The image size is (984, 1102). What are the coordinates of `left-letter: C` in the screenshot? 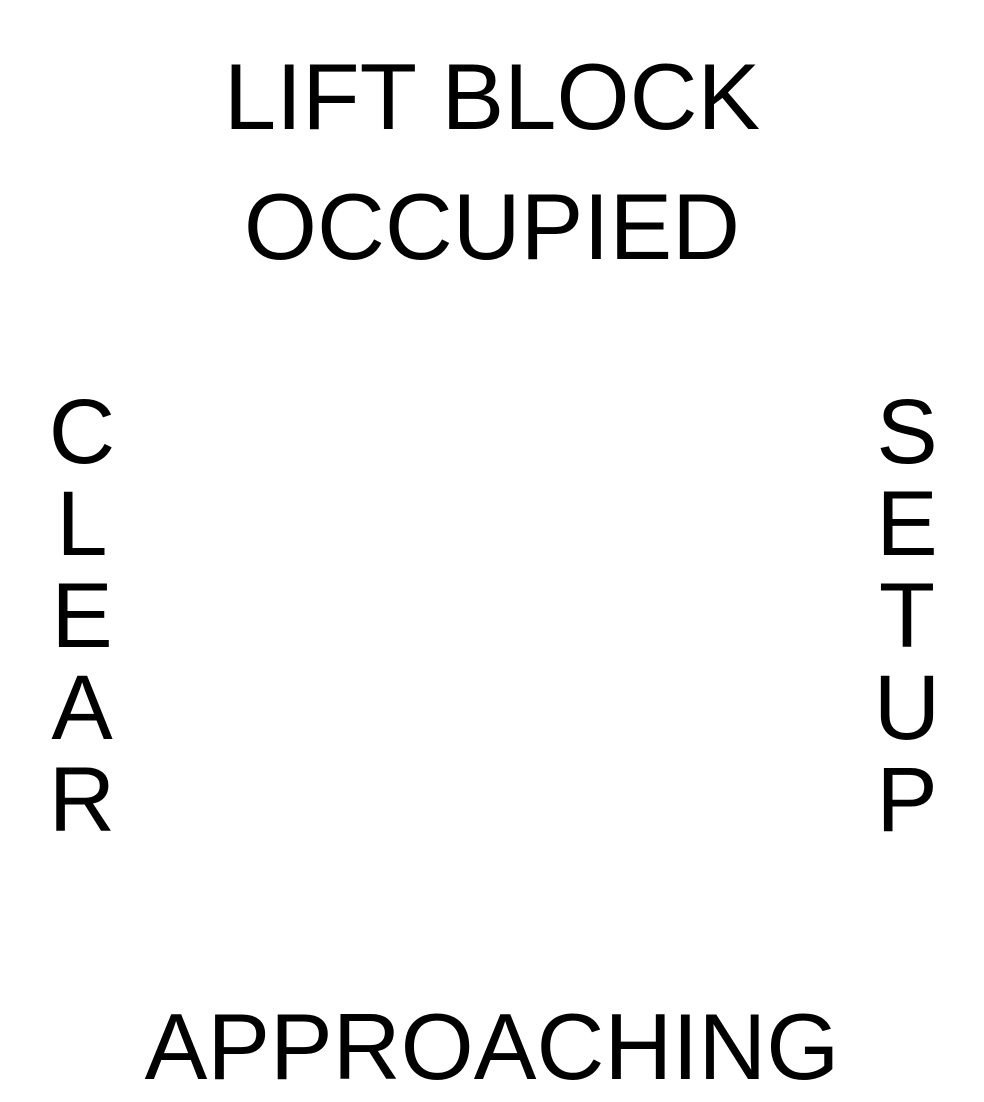 It's located at (82, 432).